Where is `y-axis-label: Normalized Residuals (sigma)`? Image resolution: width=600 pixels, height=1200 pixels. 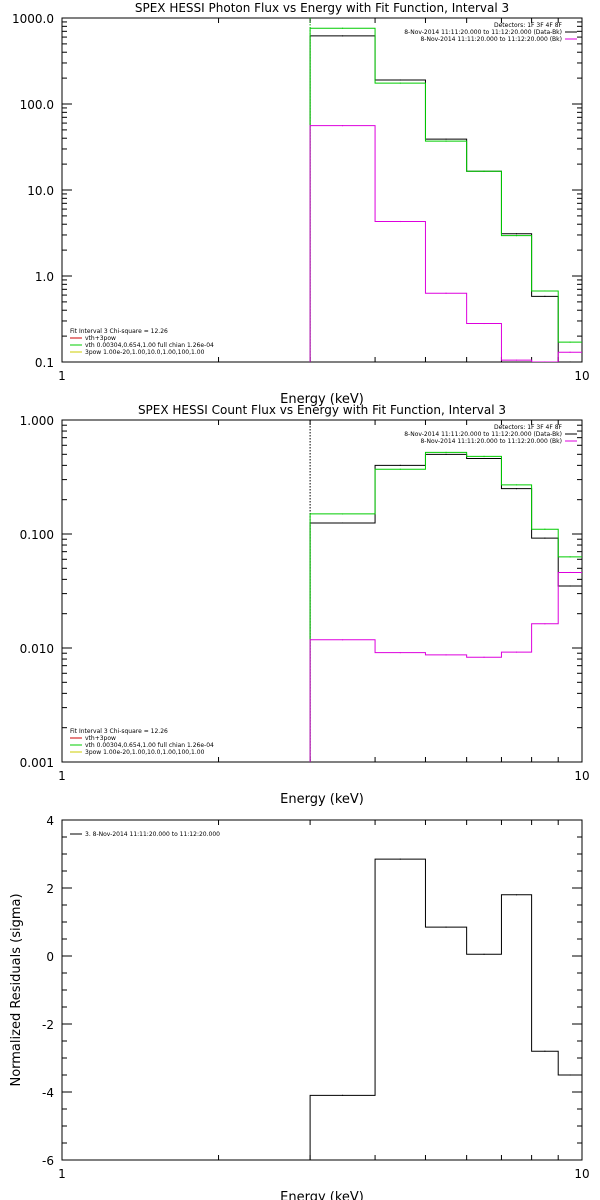 y-axis-label: Normalized Residuals (sigma) is located at coordinates (16, 989).